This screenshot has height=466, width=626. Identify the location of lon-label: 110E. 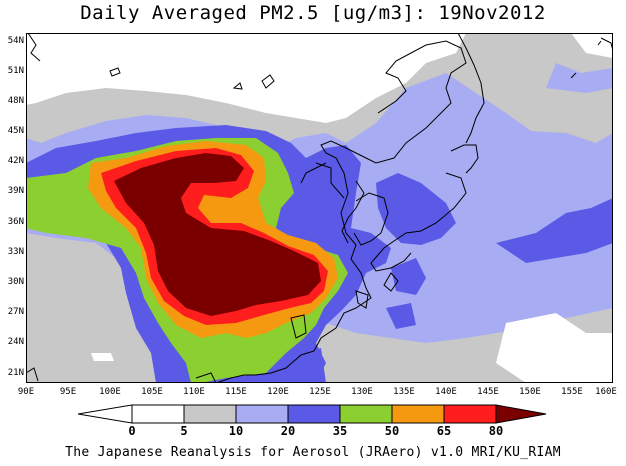
(194, 392).